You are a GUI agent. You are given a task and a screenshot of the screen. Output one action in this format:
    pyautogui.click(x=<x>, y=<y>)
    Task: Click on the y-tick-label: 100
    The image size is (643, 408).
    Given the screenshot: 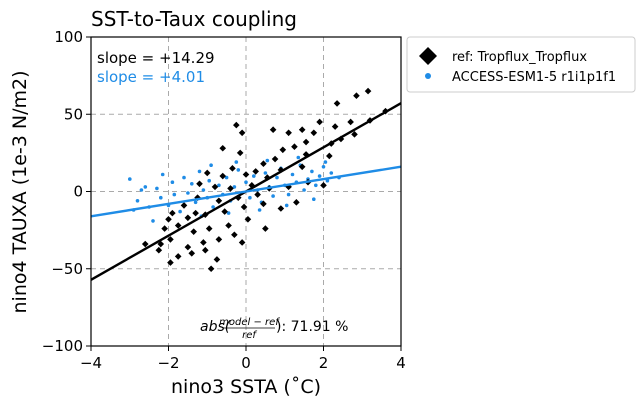 What is the action you would take?
    pyautogui.click(x=68, y=37)
    